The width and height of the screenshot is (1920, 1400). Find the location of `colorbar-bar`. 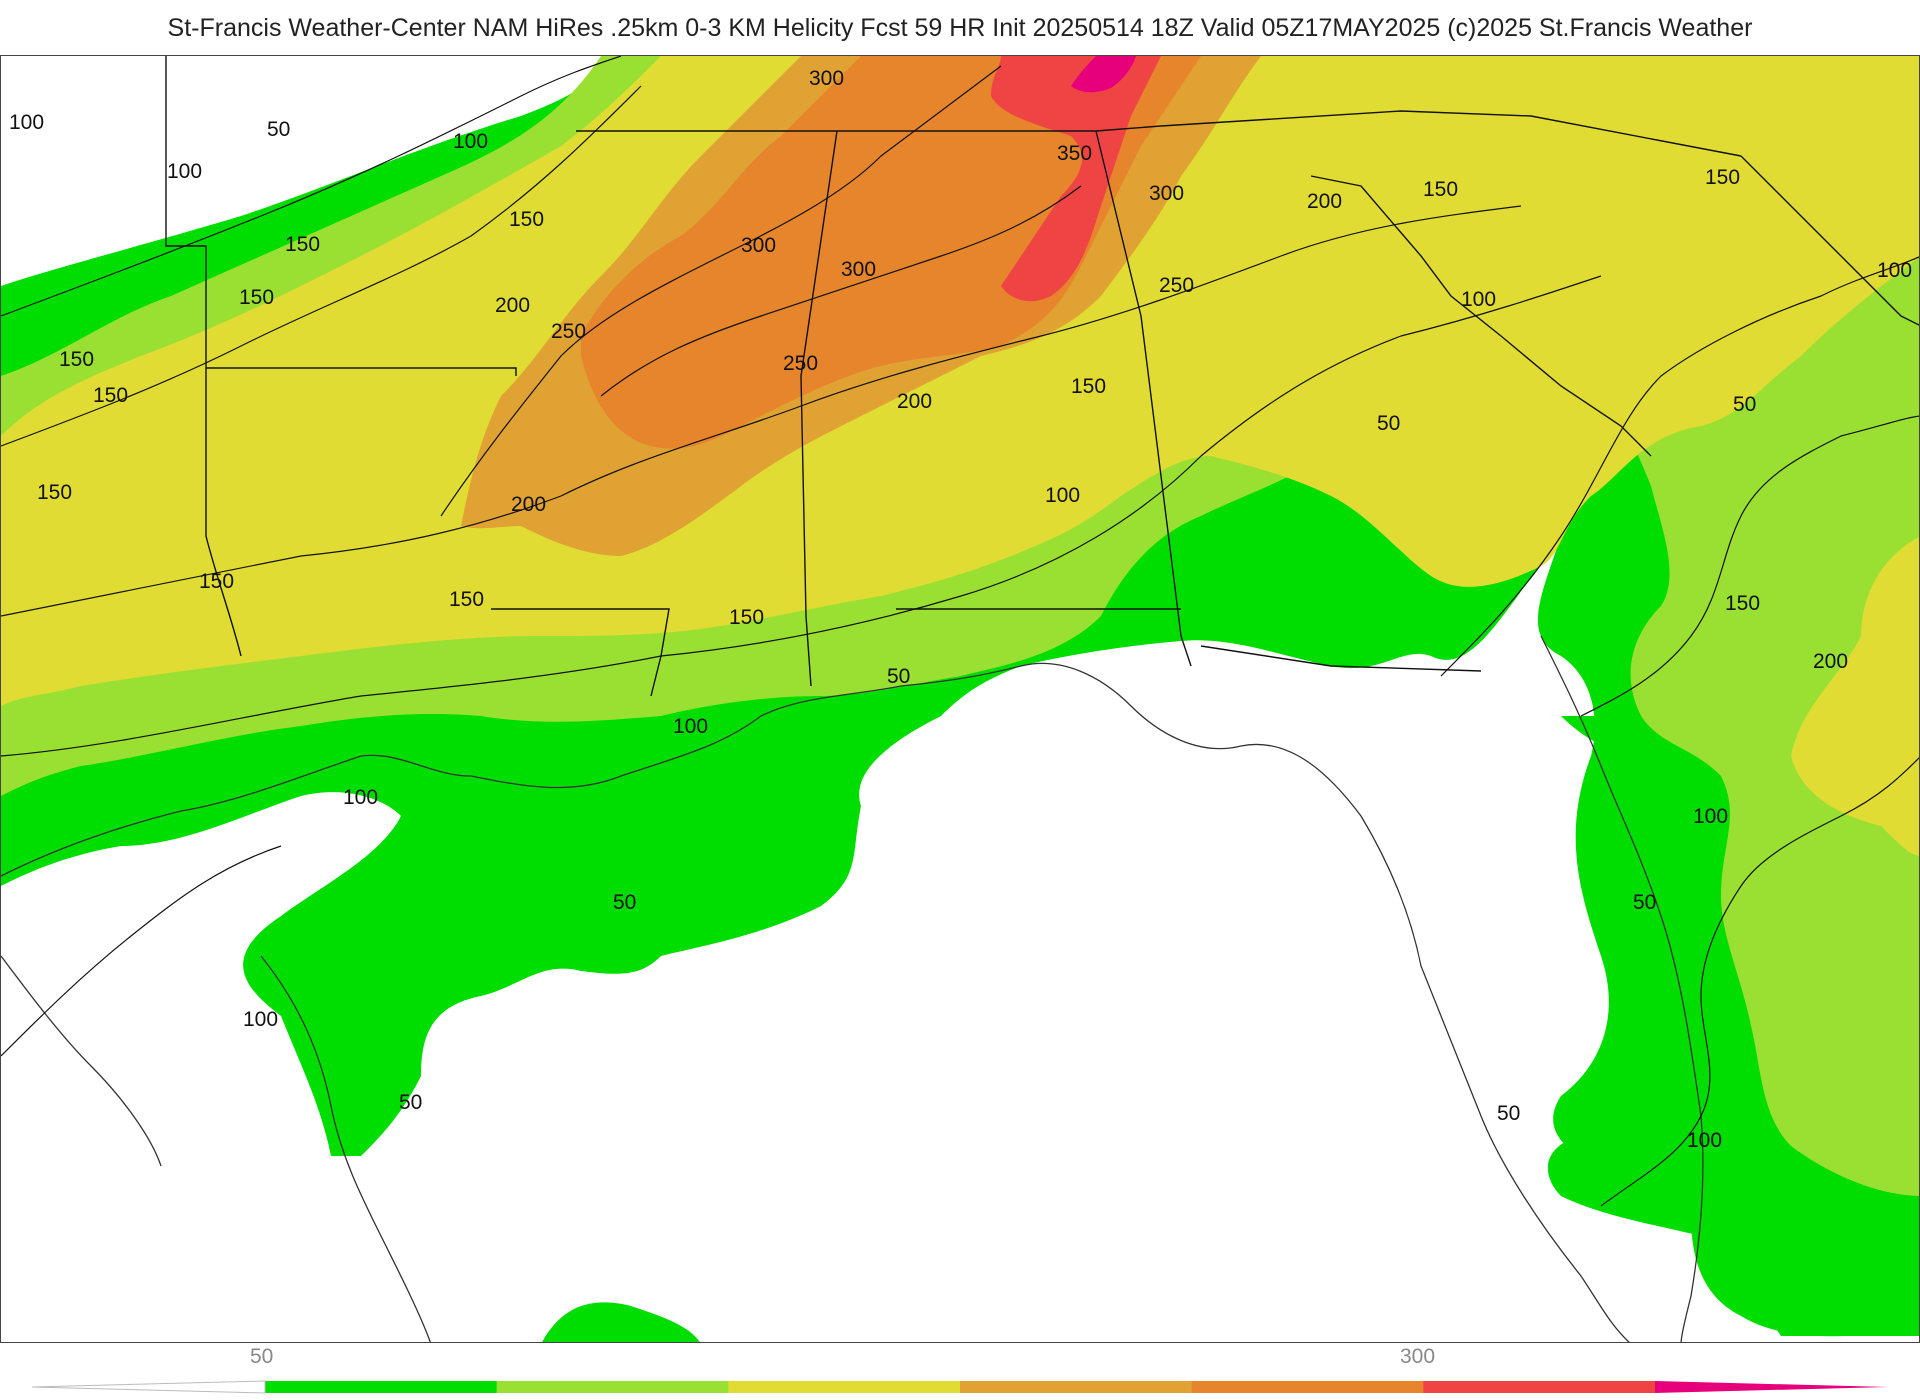

colorbar-bar is located at coordinates (959, 1387).